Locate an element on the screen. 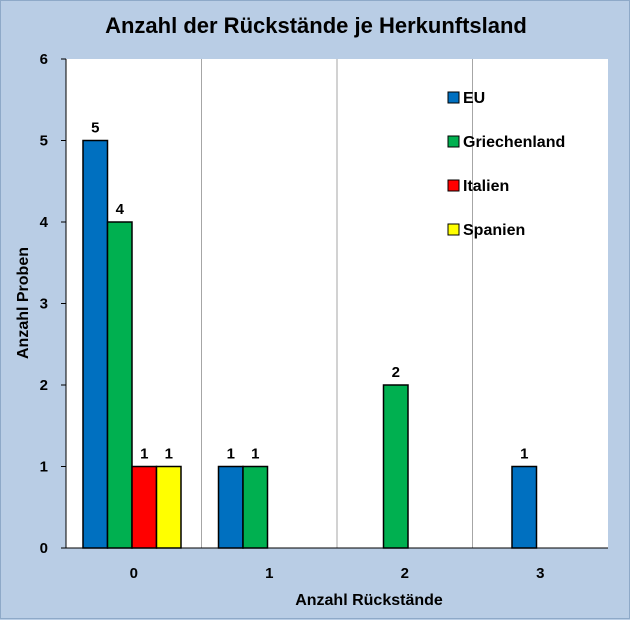 The height and width of the screenshot is (620, 630). legend-swatch-eu is located at coordinates (453, 97).